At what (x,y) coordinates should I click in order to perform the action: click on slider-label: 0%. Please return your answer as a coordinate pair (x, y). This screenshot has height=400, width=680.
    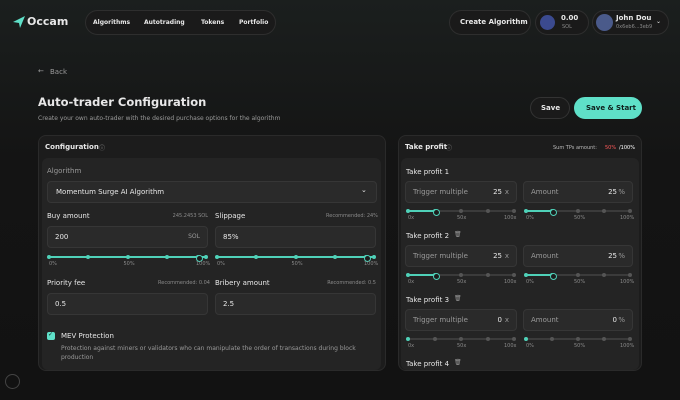
    Looking at the image, I should click on (530, 218).